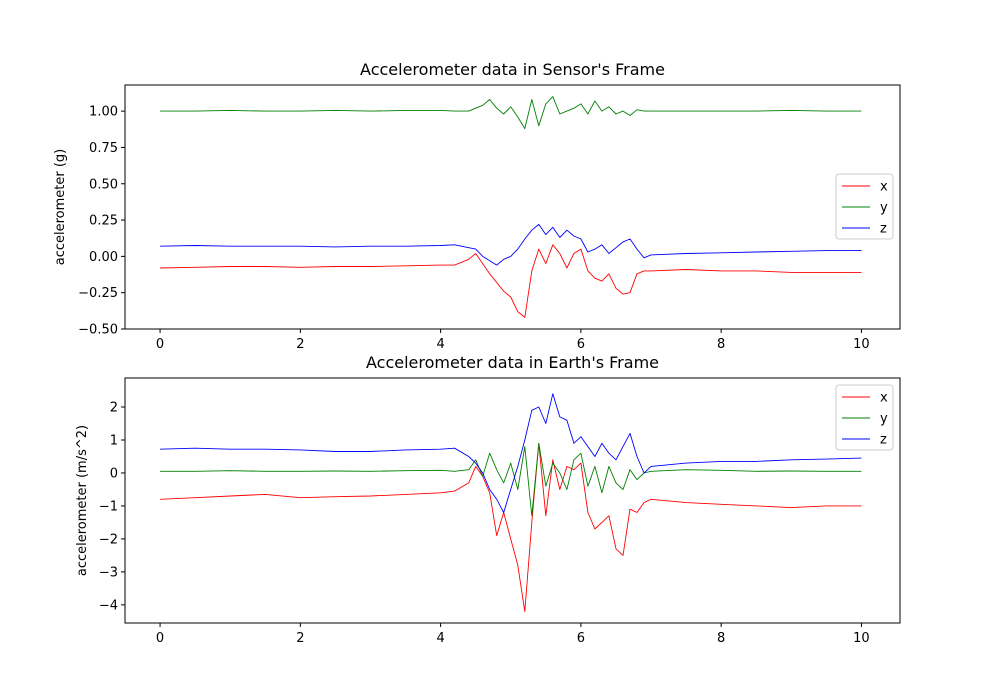  I want to click on series-line-y, so click(511, 113).